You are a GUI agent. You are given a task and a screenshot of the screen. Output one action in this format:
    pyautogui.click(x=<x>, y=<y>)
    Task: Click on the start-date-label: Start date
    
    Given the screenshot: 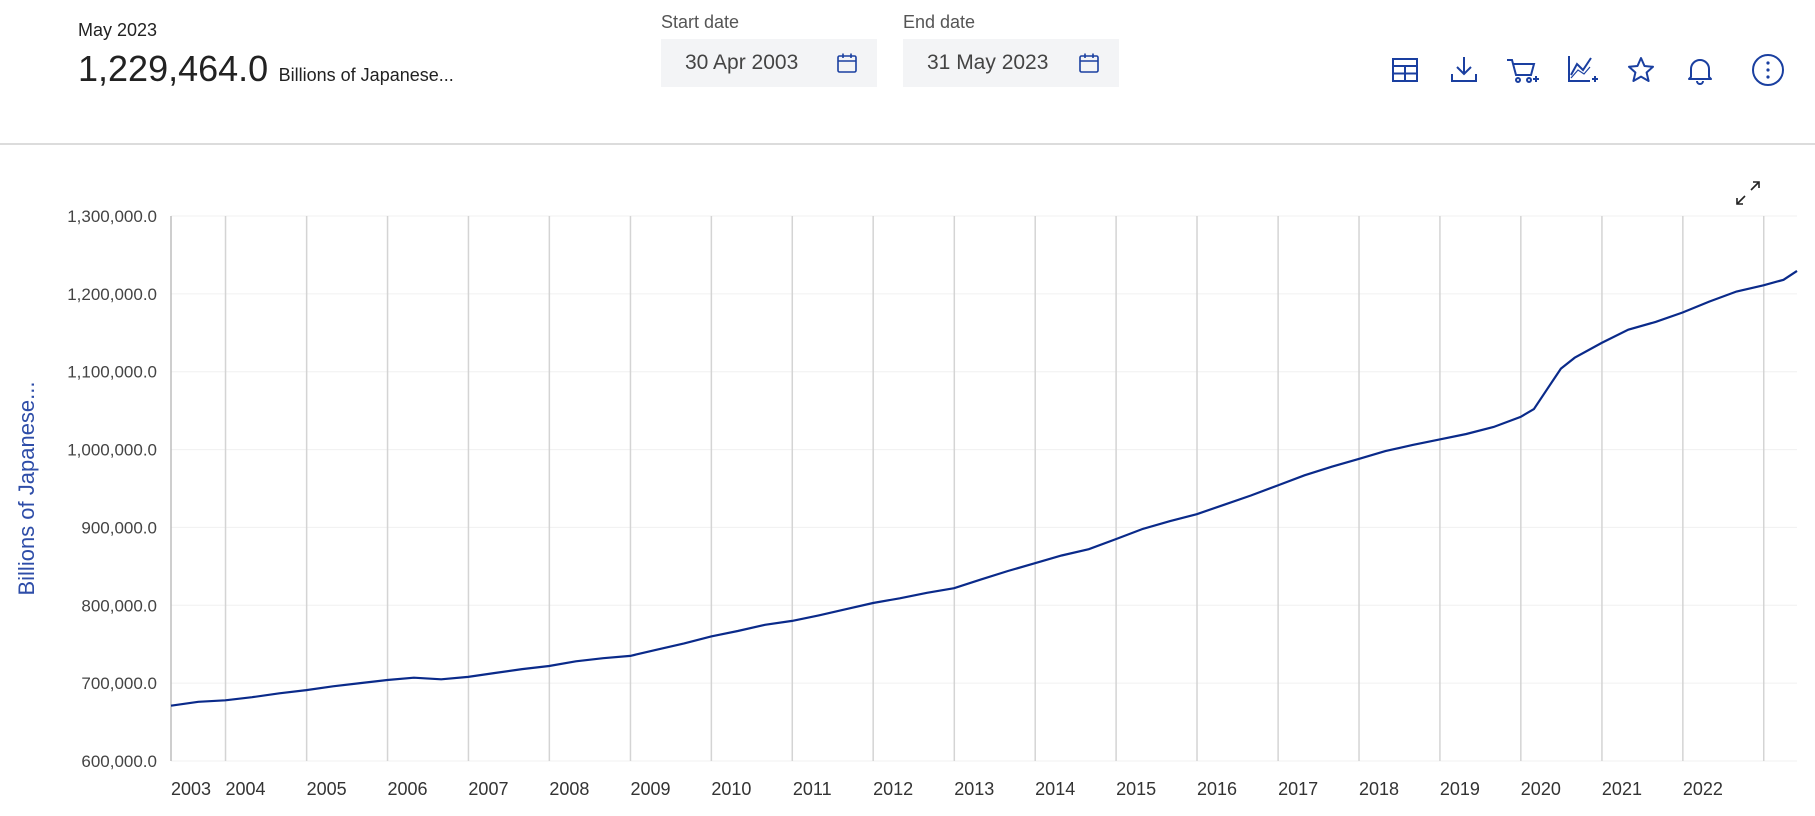 What is the action you would take?
    pyautogui.click(x=700, y=22)
    